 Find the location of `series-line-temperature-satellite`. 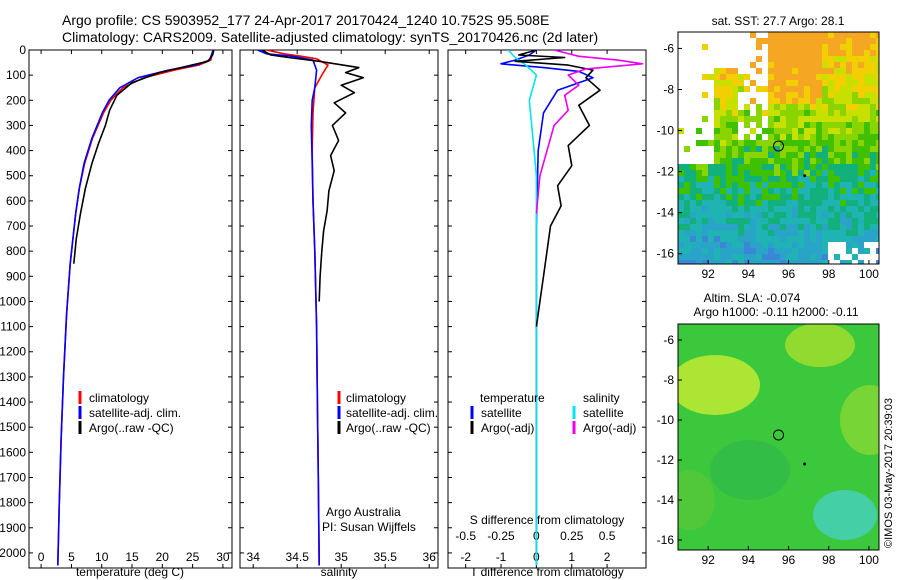

series-line-temperature-satellite is located at coordinates (547, 308).